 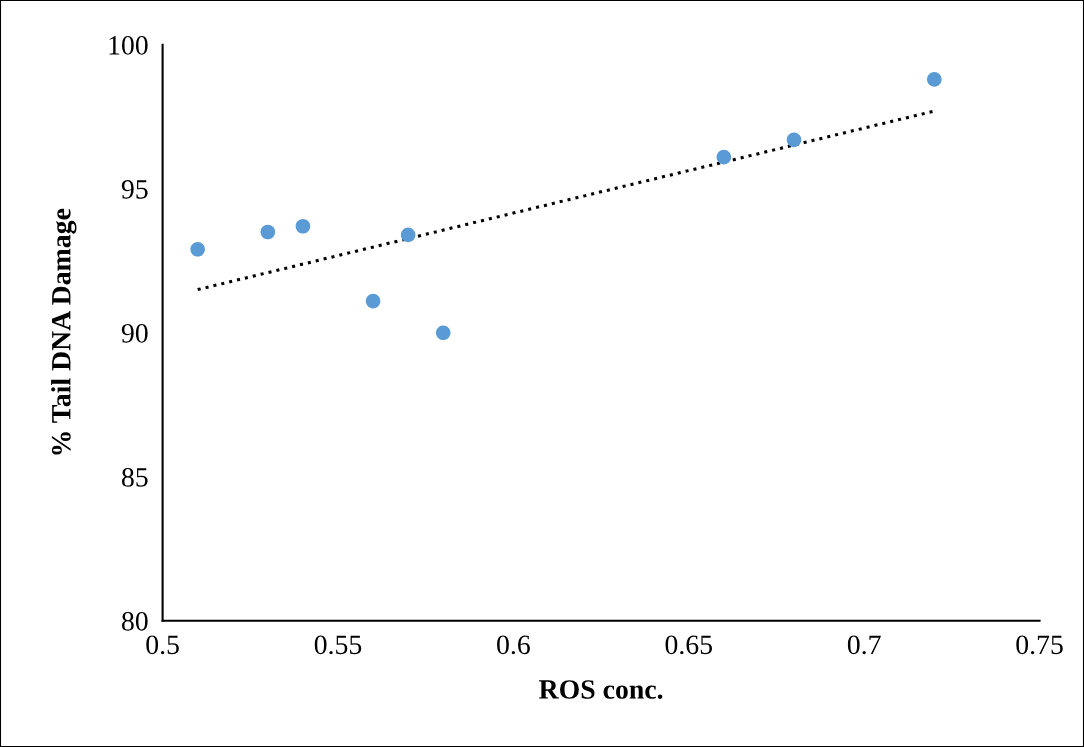 I want to click on y-axis-title: % Tail DNA Damage, so click(x=64, y=331).